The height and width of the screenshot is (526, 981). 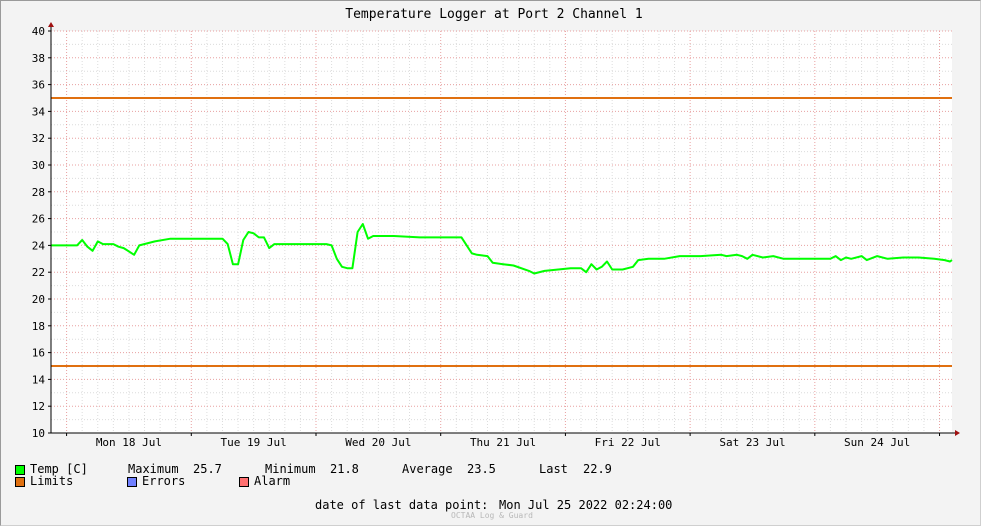 What do you see at coordinates (38, 353) in the screenshot?
I see `y-tick-label: 16` at bounding box center [38, 353].